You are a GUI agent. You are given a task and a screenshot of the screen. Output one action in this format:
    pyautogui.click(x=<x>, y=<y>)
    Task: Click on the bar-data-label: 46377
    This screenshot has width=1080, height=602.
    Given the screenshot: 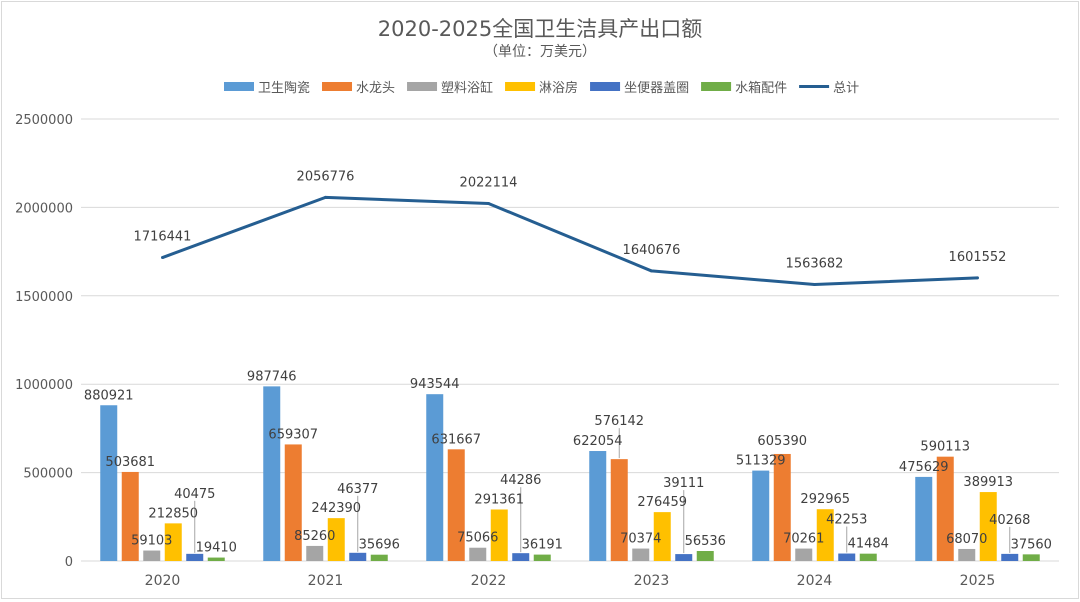 What is the action you would take?
    pyautogui.click(x=357, y=489)
    